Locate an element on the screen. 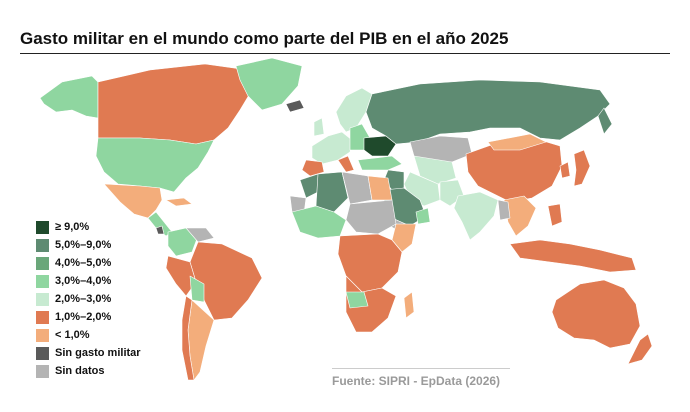 The image size is (690, 412). region-usa is located at coordinates (155, 165).